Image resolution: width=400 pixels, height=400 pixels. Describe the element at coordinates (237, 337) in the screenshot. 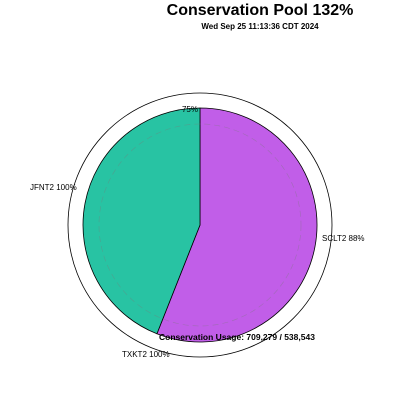

I see `conservation-usage-label: Conservation Usage: 709,279 / 538,543` at that location.